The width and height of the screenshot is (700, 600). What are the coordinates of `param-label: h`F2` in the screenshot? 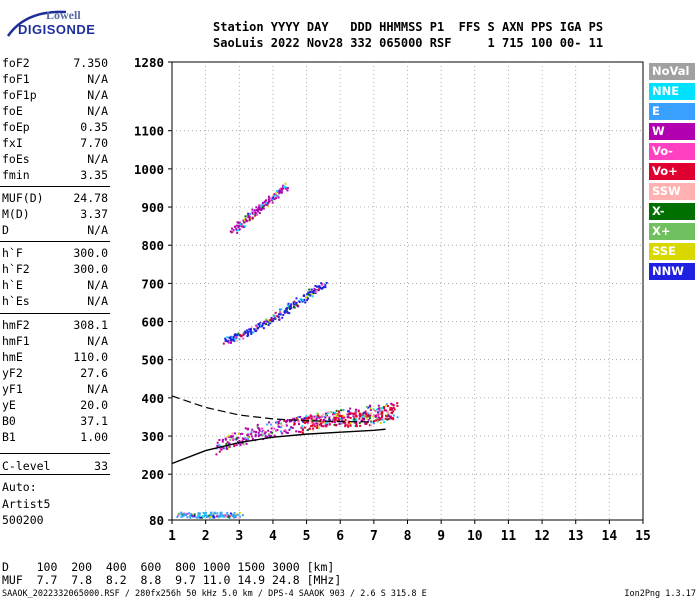 It's located at (16, 269).